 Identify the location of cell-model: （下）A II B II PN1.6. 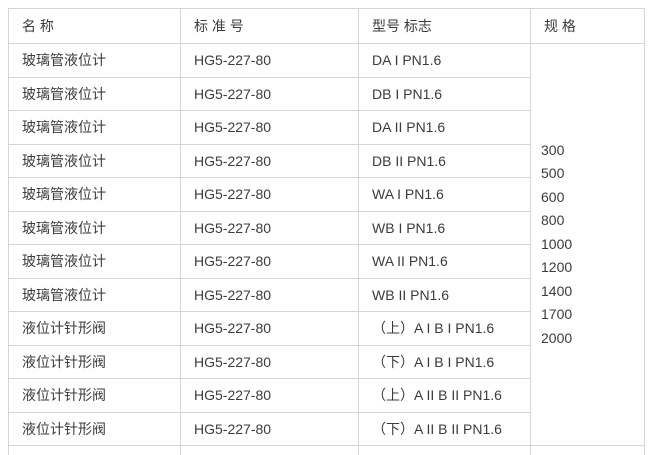
(444, 428).